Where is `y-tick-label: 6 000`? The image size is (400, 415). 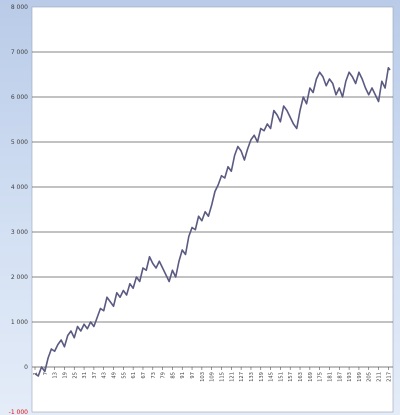 y-tick-label: 6 000 is located at coordinates (19, 97).